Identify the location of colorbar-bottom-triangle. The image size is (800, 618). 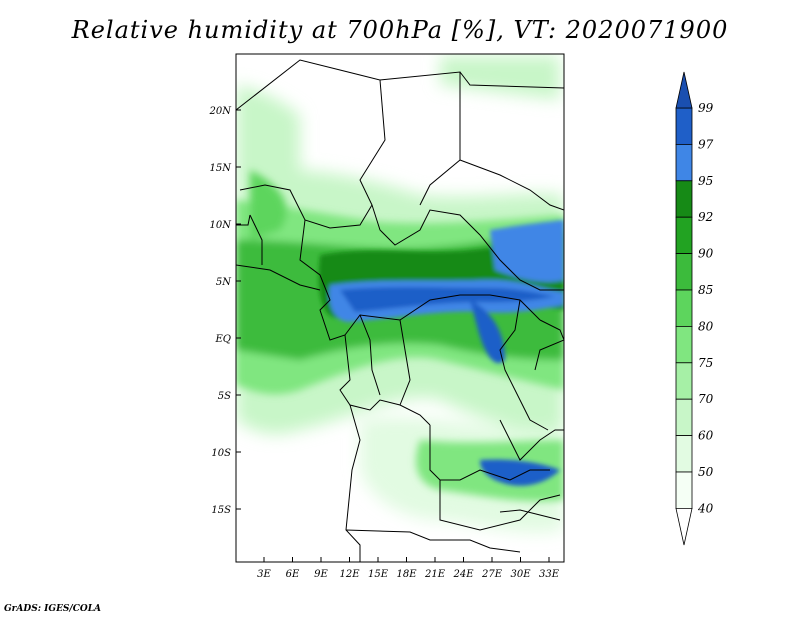
(684, 526).